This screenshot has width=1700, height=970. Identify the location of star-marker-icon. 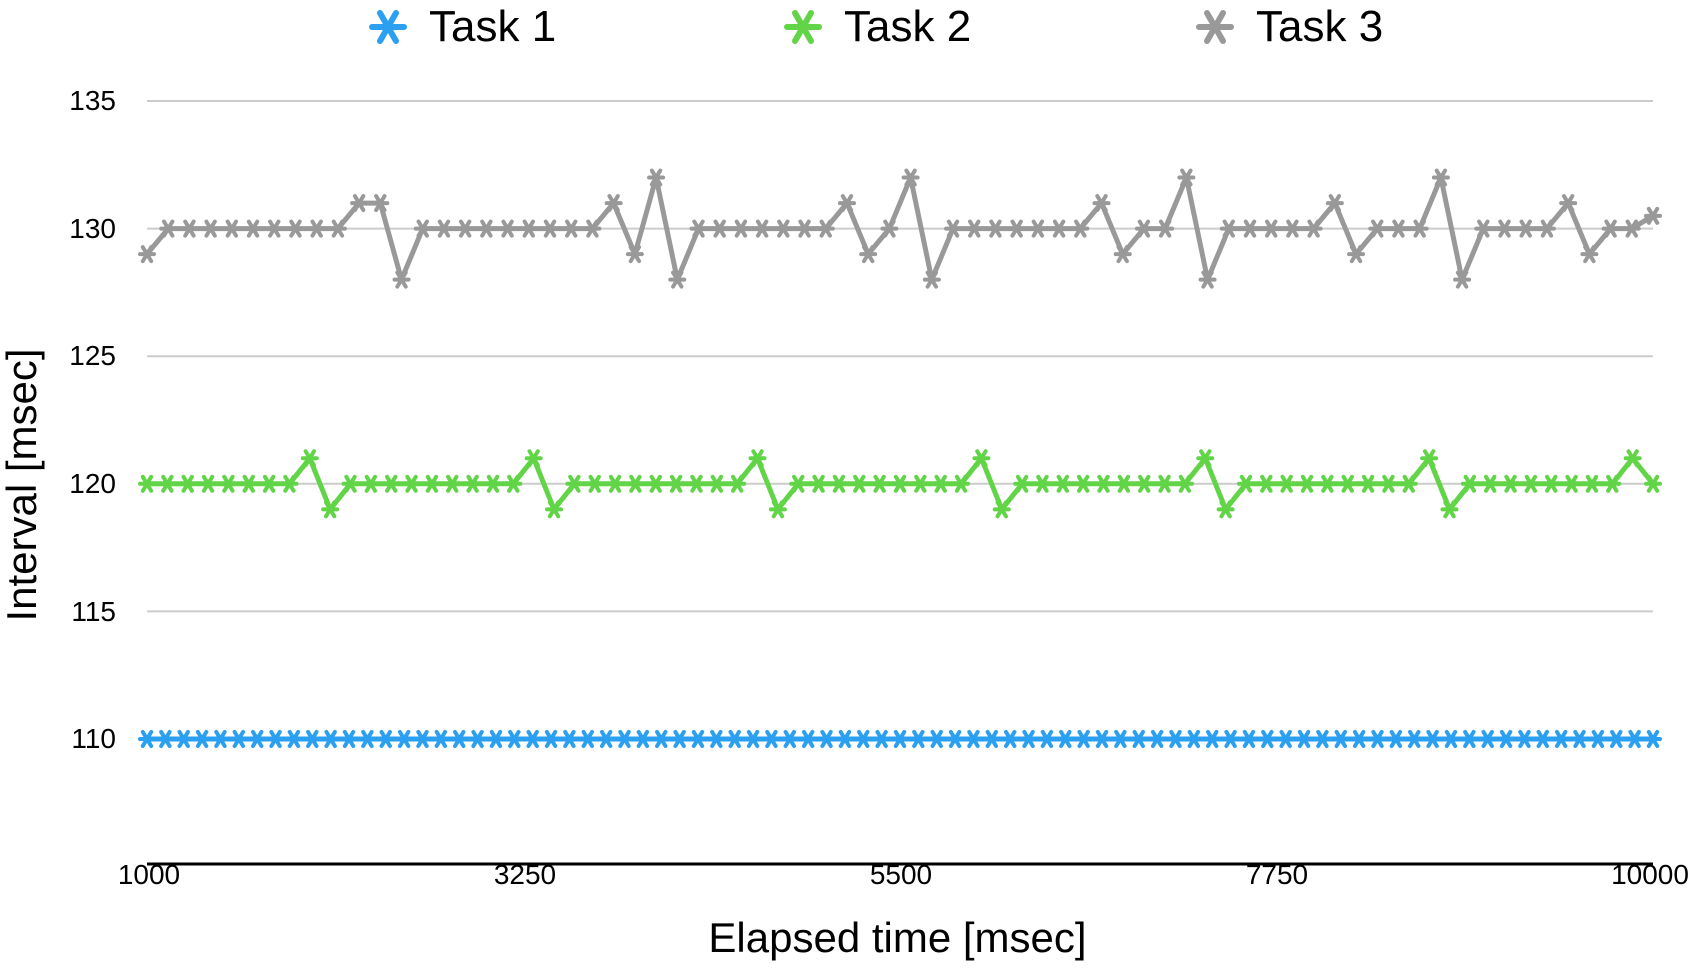
(1215, 27).